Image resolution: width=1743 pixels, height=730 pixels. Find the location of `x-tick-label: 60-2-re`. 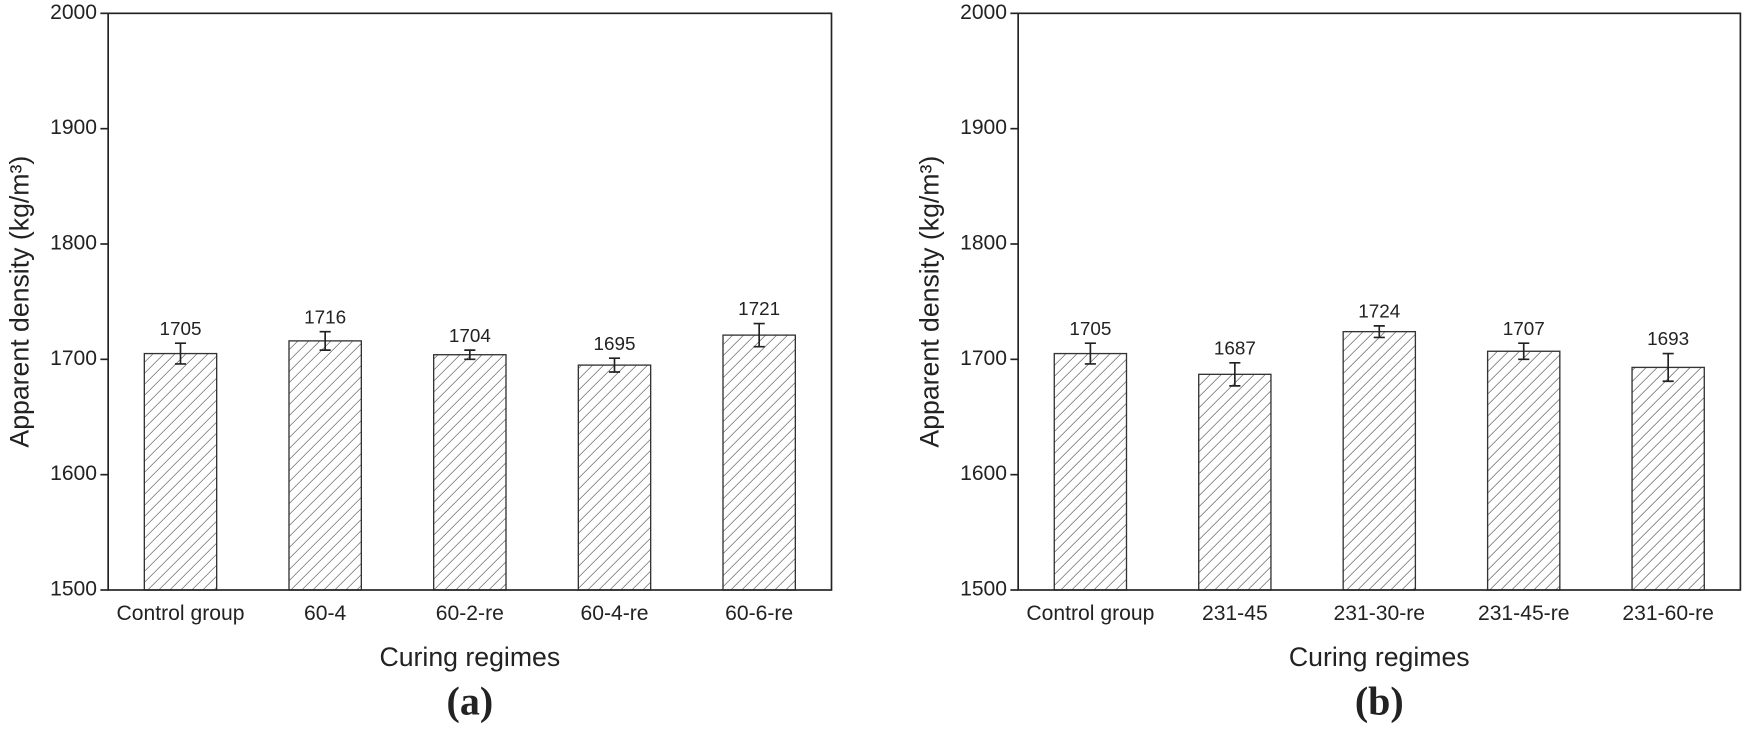

x-tick-label: 60-2-re is located at coordinates (470, 613).